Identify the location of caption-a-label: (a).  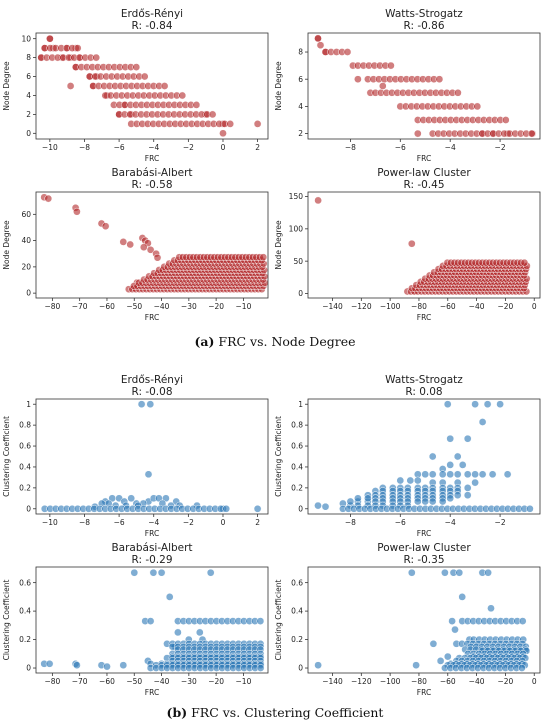
(204, 341).